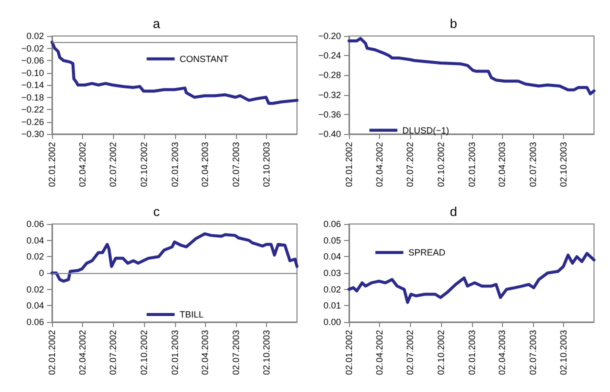 The image size is (610, 392). What do you see at coordinates (156, 23) in the screenshot?
I see `chart-title: a` at bounding box center [156, 23].